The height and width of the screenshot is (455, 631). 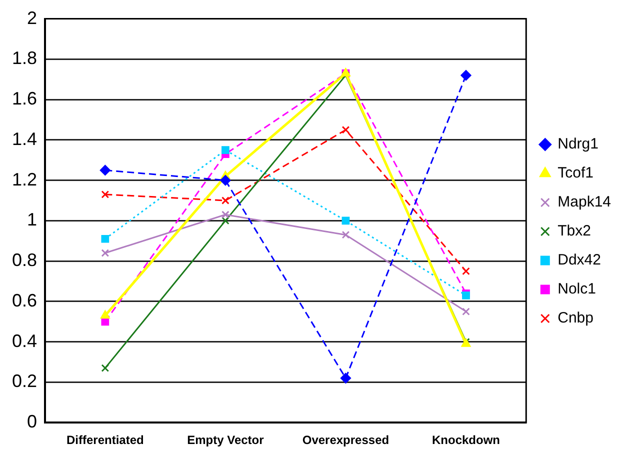 I want to click on y-tick-label: 1.6, so click(x=25, y=98).